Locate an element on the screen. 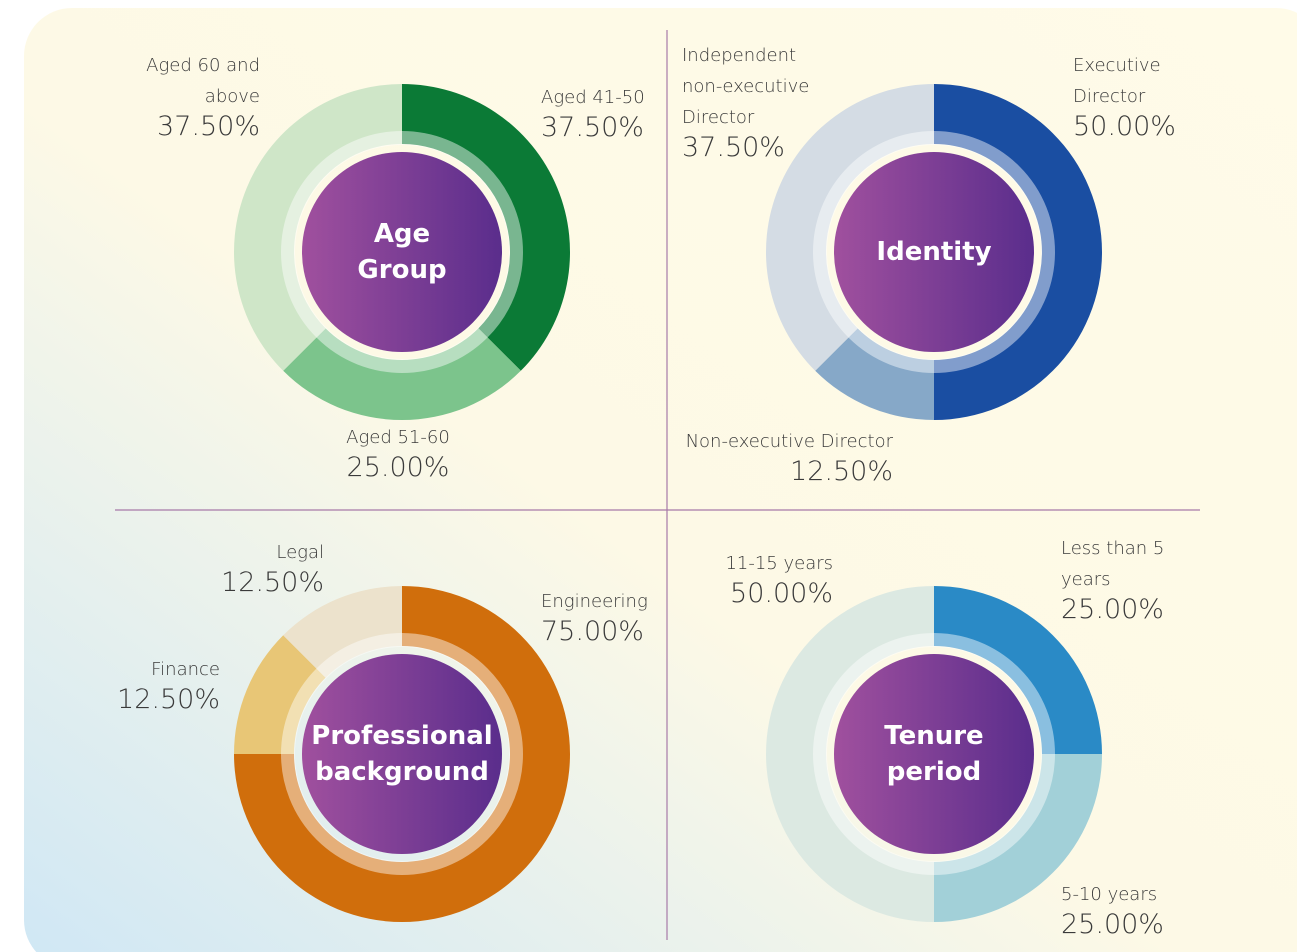 The height and width of the screenshot is (952, 1297). category-name: Engineering is located at coordinates (594, 601).